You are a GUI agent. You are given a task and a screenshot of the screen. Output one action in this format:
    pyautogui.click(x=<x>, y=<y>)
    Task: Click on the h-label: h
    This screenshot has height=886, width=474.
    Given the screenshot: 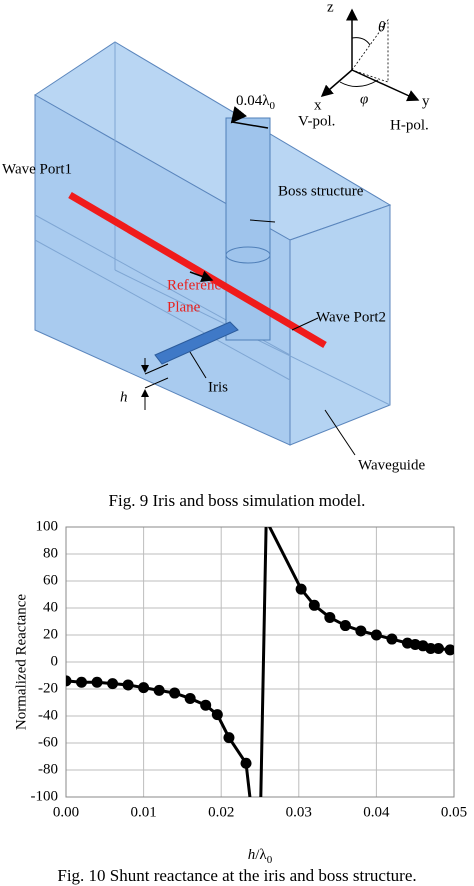 What is the action you would take?
    pyautogui.click(x=124, y=397)
    